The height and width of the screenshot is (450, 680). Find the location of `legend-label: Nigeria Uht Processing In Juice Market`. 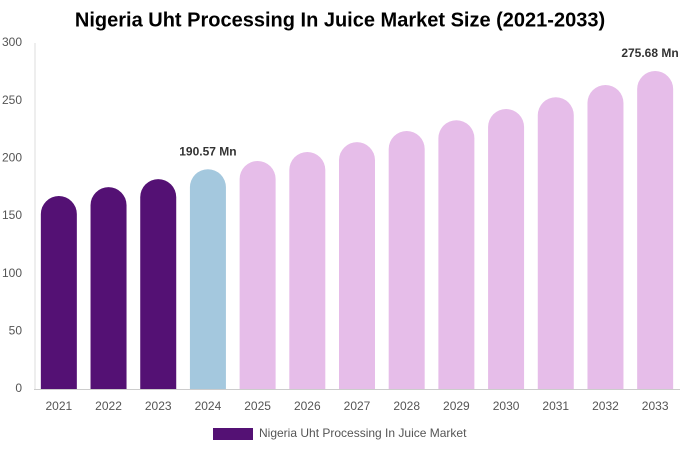

legend-label: Nigeria Uht Processing In Juice Market is located at coordinates (363, 433).